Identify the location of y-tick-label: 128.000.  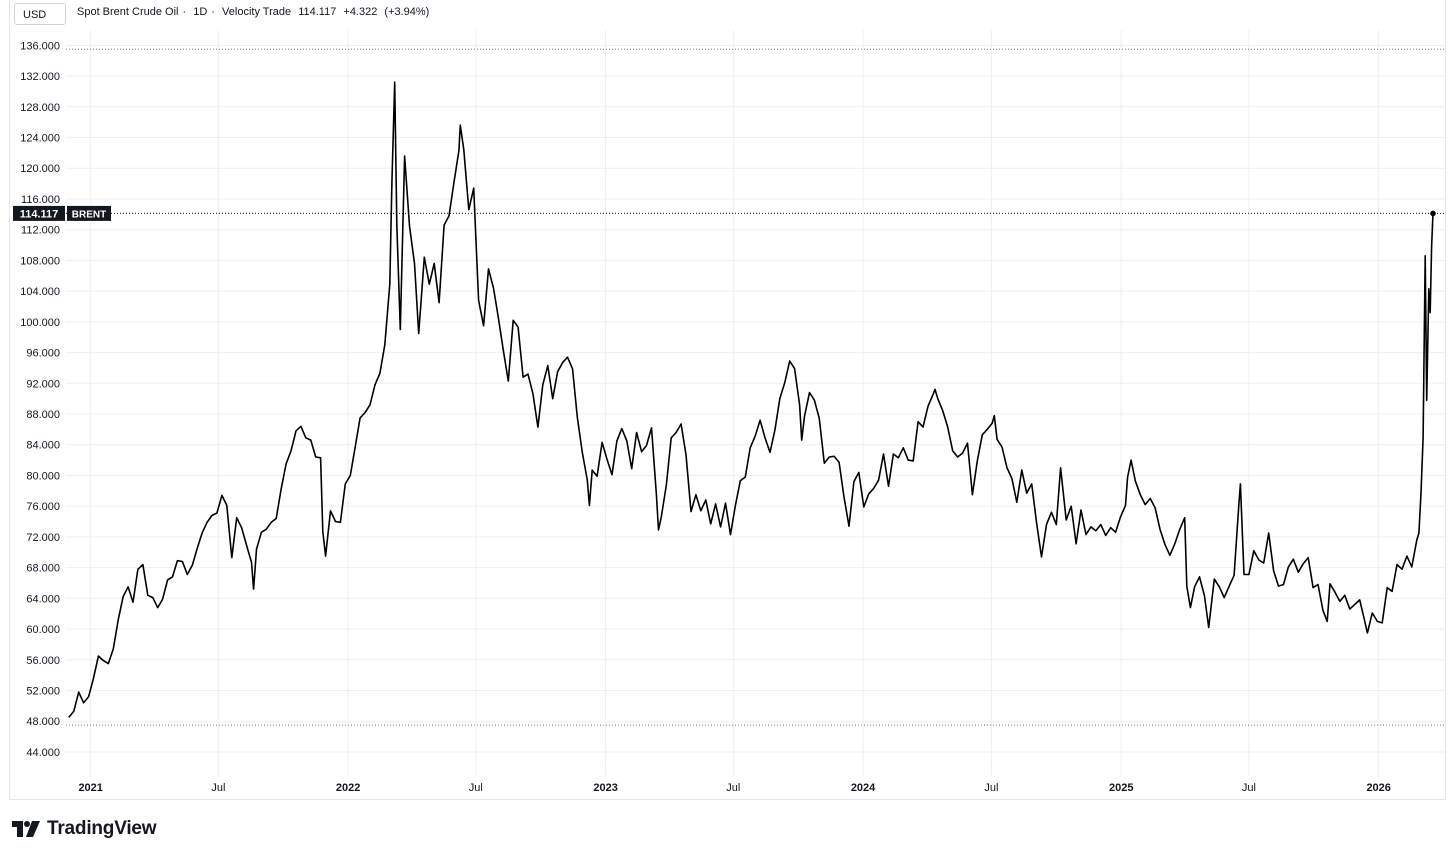
(40, 108).